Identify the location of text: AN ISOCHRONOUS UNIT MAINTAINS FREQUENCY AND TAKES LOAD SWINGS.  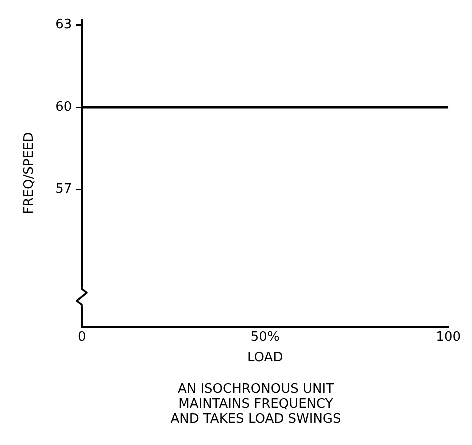
(256, 404).